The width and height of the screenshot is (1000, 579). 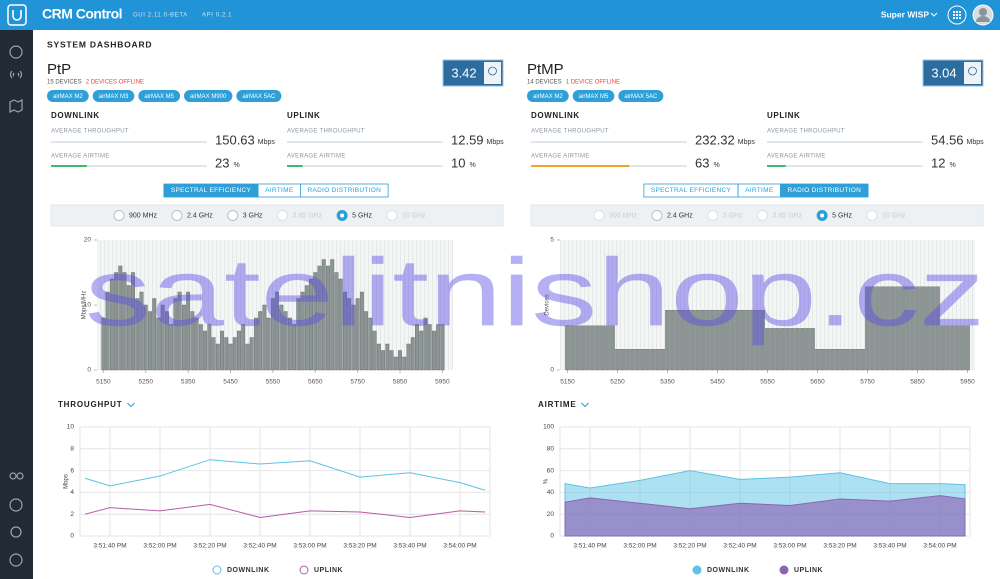 What do you see at coordinates (16, 532) in the screenshot?
I see `nav-settings` at bounding box center [16, 532].